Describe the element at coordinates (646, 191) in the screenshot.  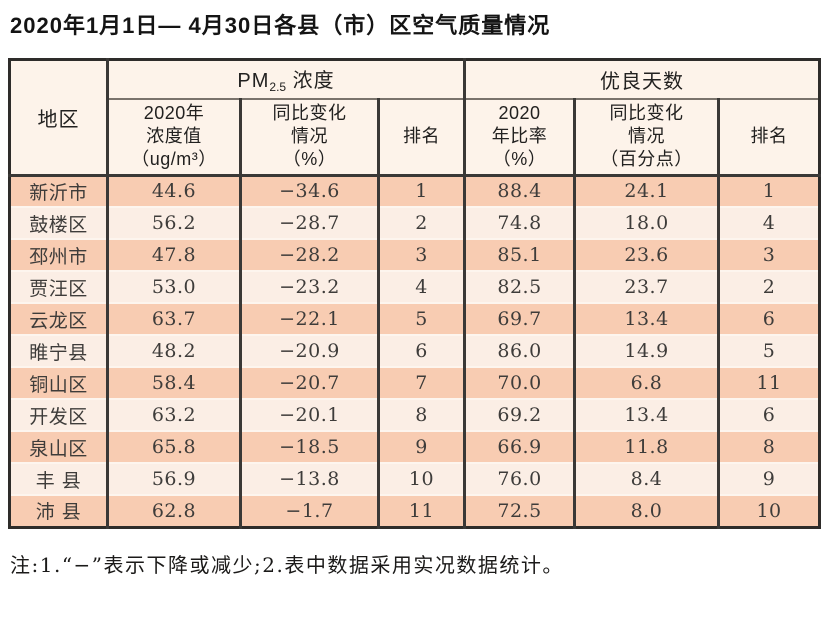
I see `ratio-change-cell: 24.1` at that location.